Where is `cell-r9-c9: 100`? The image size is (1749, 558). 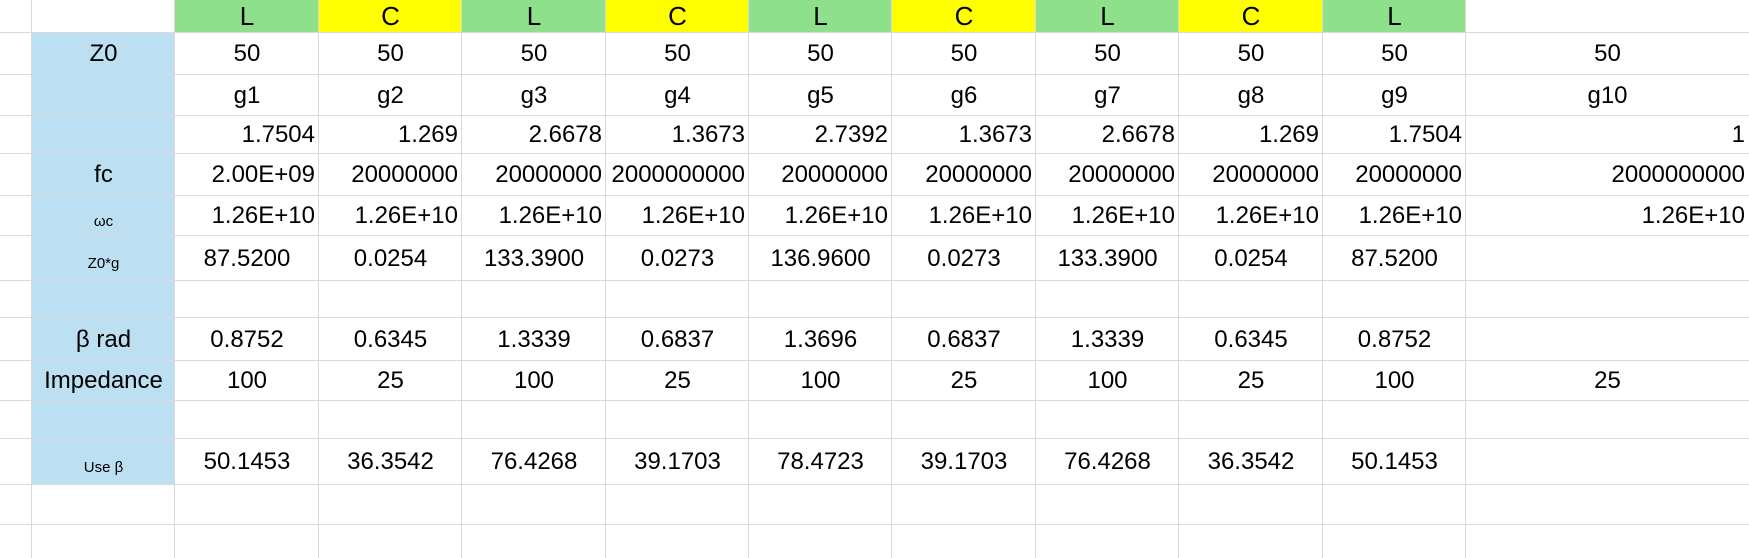
cell-r9-c9: 100 is located at coordinates (1394, 380).